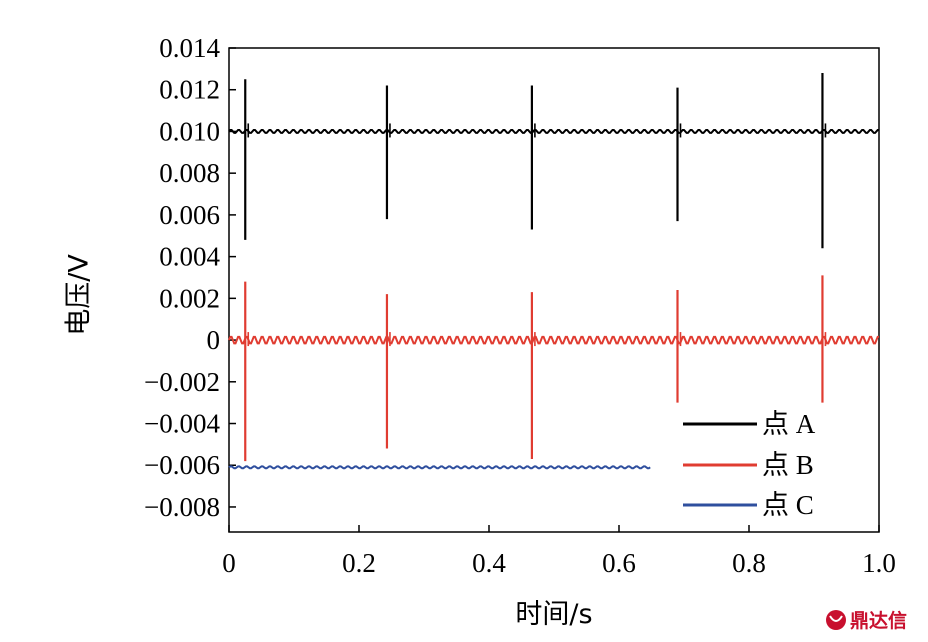 The height and width of the screenshot is (642, 928). I want to click on watermark-text: 鼎达信, so click(878, 620).